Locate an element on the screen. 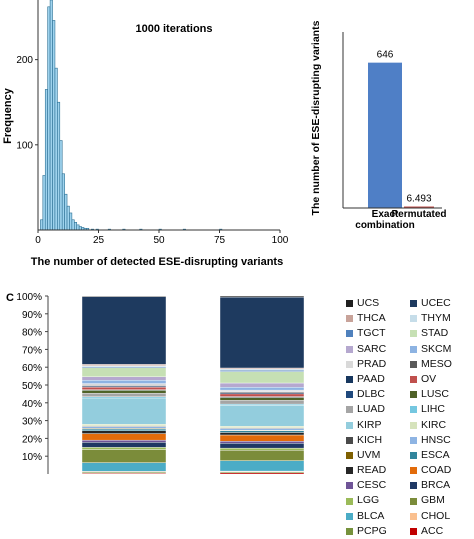 This screenshot has height=539, width=474. stacked-segment-brca is located at coordinates (124, 445).